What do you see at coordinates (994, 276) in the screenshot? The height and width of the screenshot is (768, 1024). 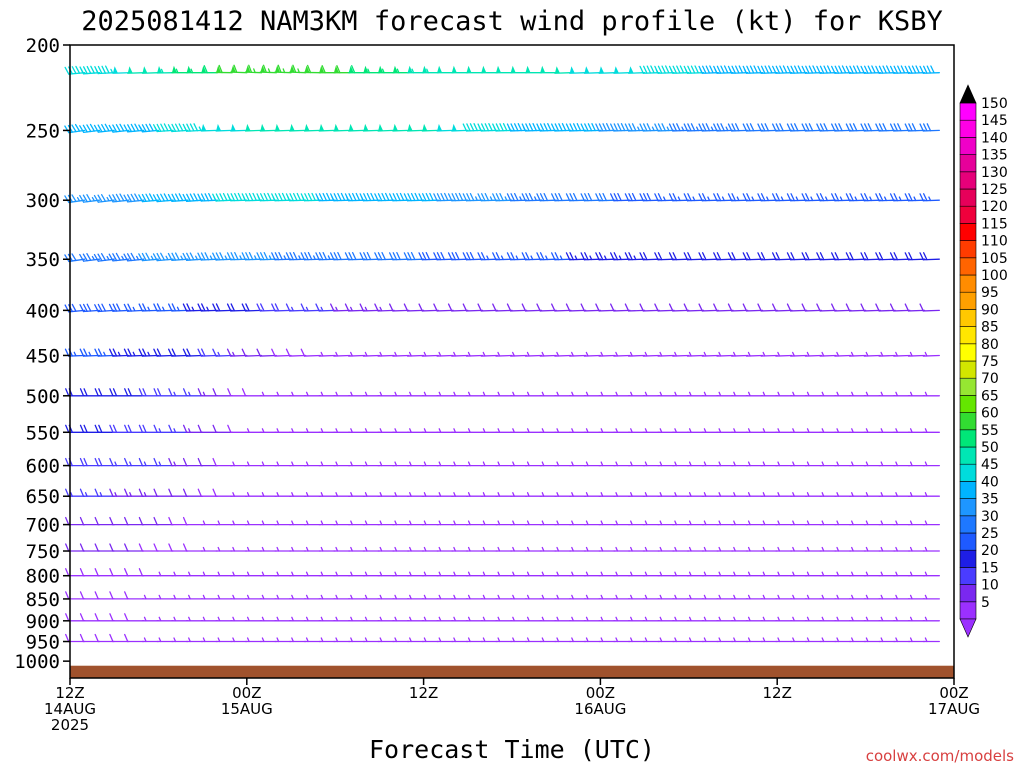 I see `colorbar-label: 100` at bounding box center [994, 276].